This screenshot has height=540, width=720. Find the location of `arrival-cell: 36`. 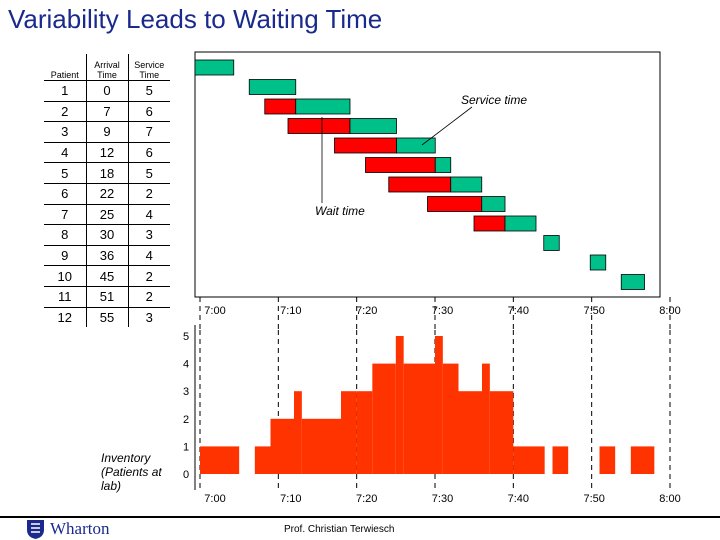

arrival-cell: 36 is located at coordinates (106, 255).